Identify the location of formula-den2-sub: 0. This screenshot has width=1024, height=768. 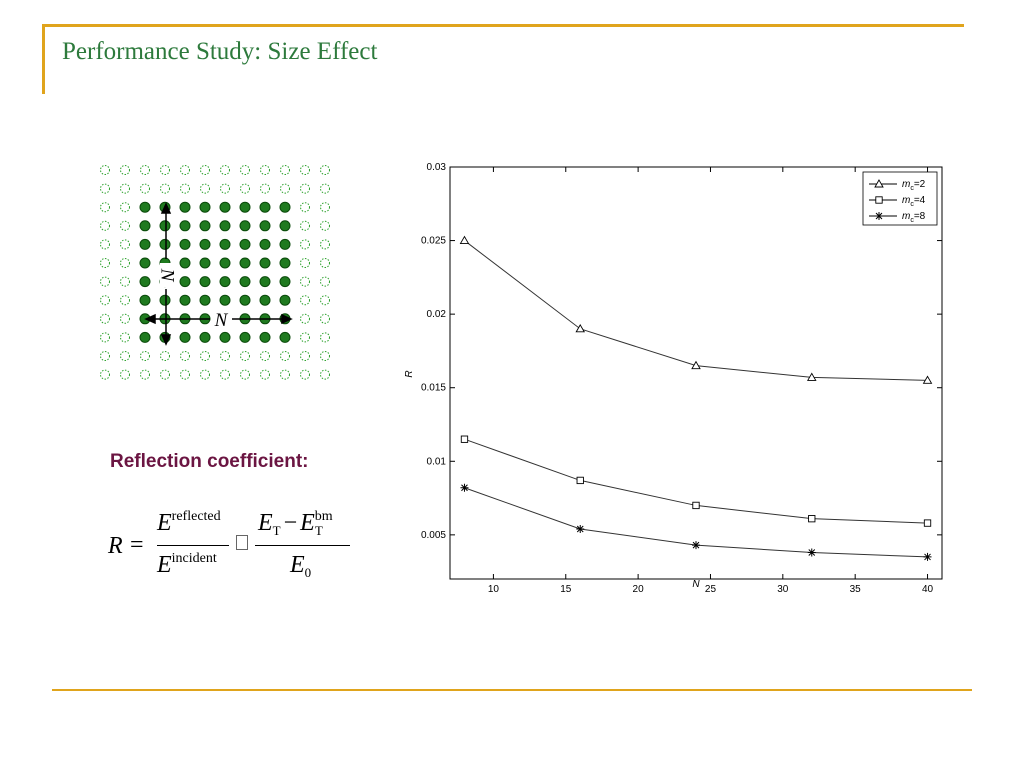
(308, 572).